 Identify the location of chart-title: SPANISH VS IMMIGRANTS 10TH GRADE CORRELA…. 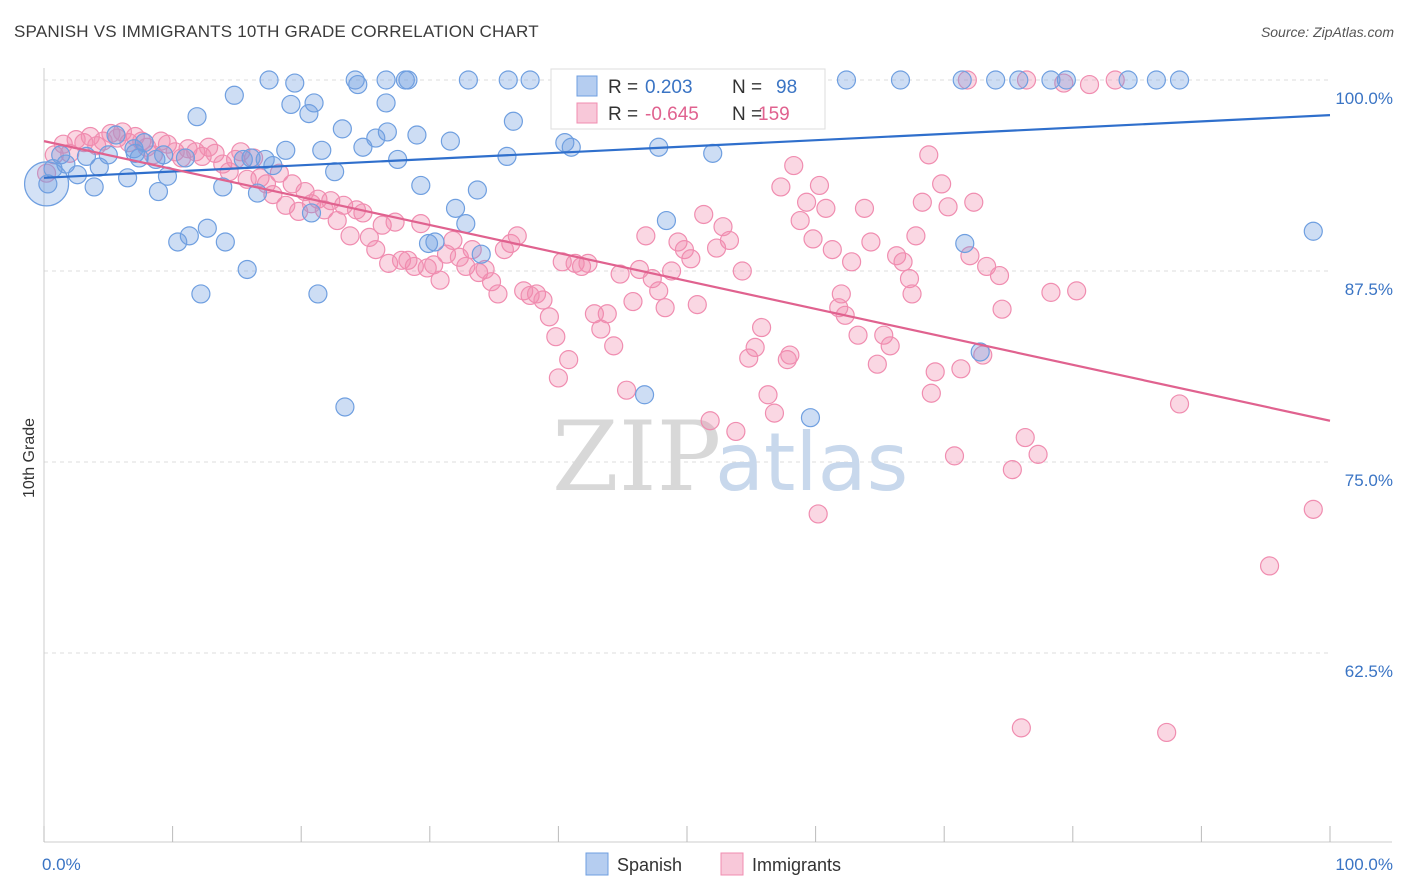
(276, 31).